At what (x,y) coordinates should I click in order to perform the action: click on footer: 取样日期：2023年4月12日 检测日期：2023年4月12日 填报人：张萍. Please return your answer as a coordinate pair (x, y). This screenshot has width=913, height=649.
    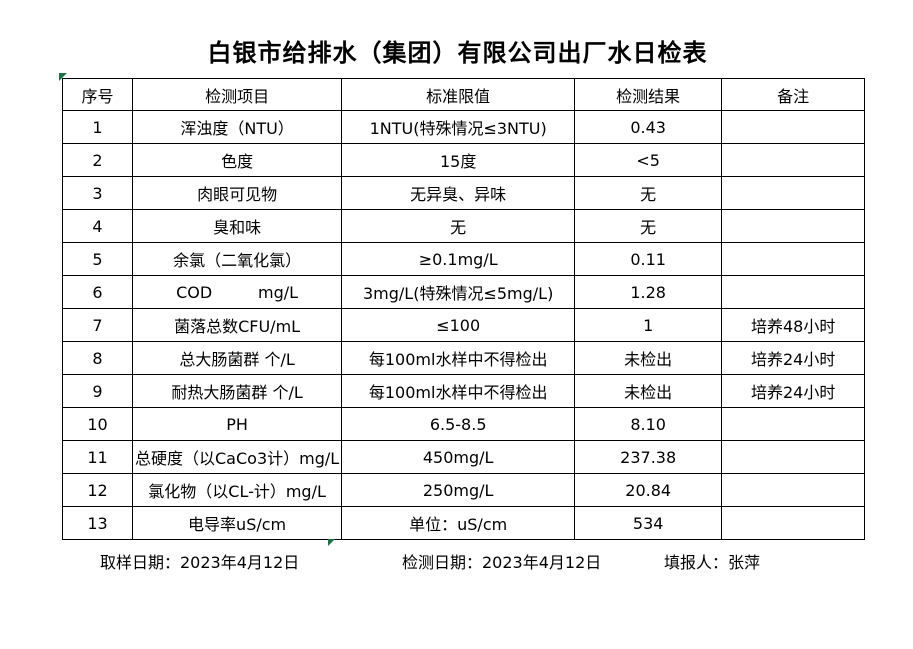
    Looking at the image, I should click on (456, 560).